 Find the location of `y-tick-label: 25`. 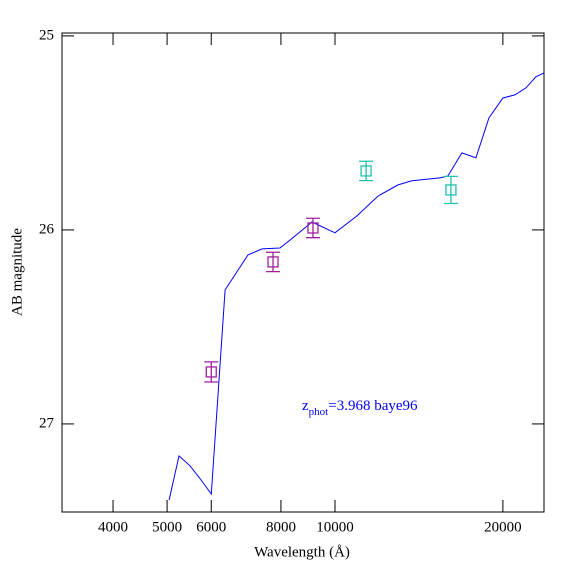

y-tick-label: 25 is located at coordinates (46, 35).